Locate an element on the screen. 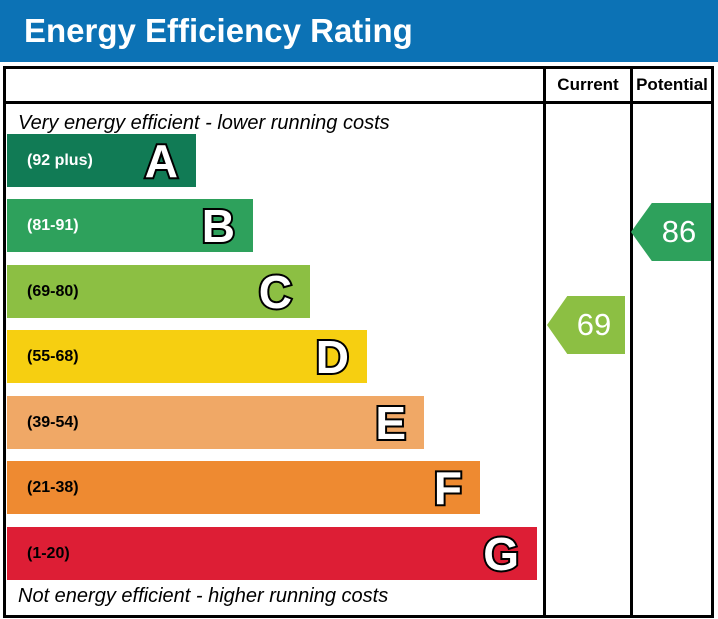  band-e: (39-54) E is located at coordinates (215, 422).